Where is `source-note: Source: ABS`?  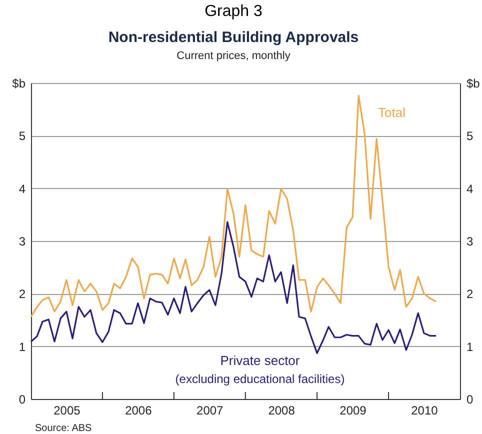 source-note: Source: ABS is located at coordinates (63, 428).